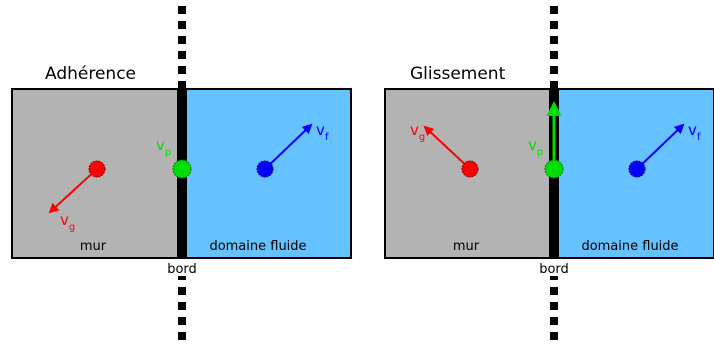  What do you see at coordinates (458, 74) in the screenshot?
I see `panel-title: Glissement` at bounding box center [458, 74].